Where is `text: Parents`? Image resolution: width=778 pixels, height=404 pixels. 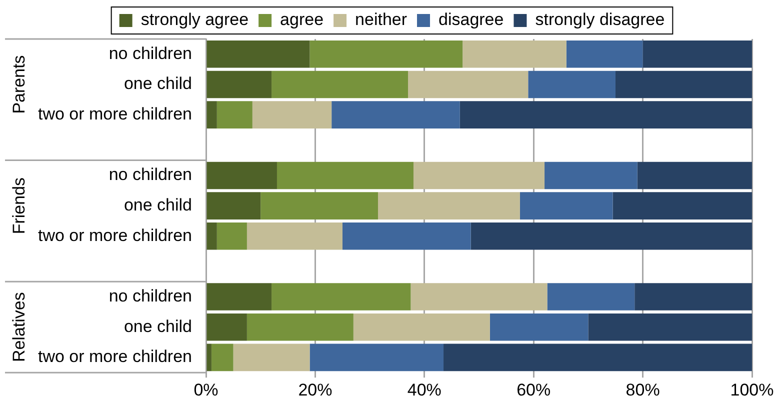
text: Parents is located at coordinates (19, 84).